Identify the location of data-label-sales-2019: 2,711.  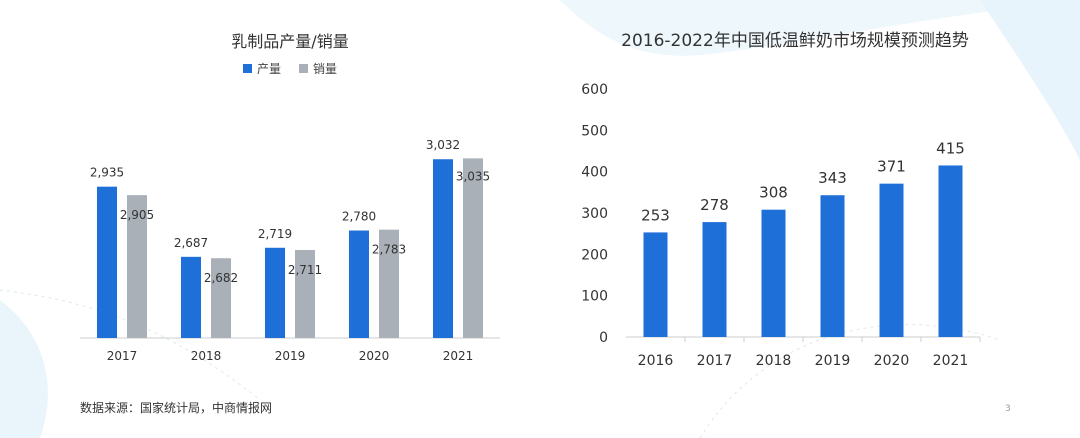
(305, 270).